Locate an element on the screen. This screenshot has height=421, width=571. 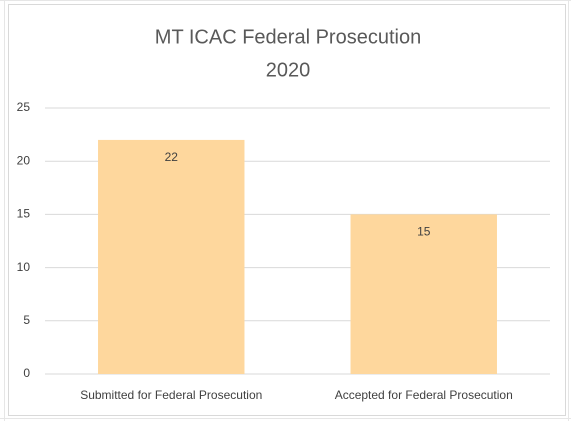
y-tick-label: 10 is located at coordinates (24, 267).